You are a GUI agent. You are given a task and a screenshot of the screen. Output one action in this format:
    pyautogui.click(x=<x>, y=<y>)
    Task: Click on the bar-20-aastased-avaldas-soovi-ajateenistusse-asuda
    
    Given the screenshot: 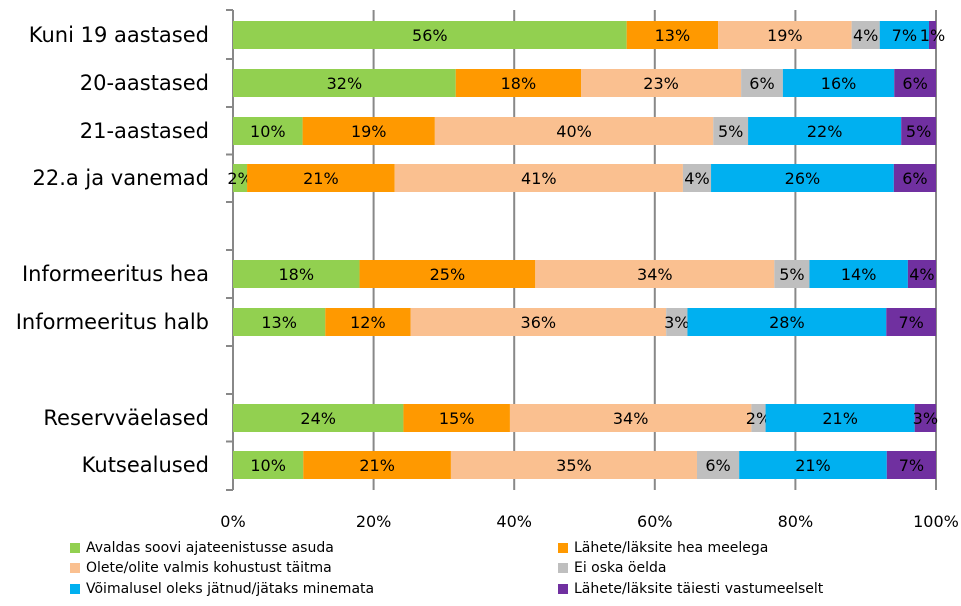 What is the action you would take?
    pyautogui.click(x=344, y=83)
    